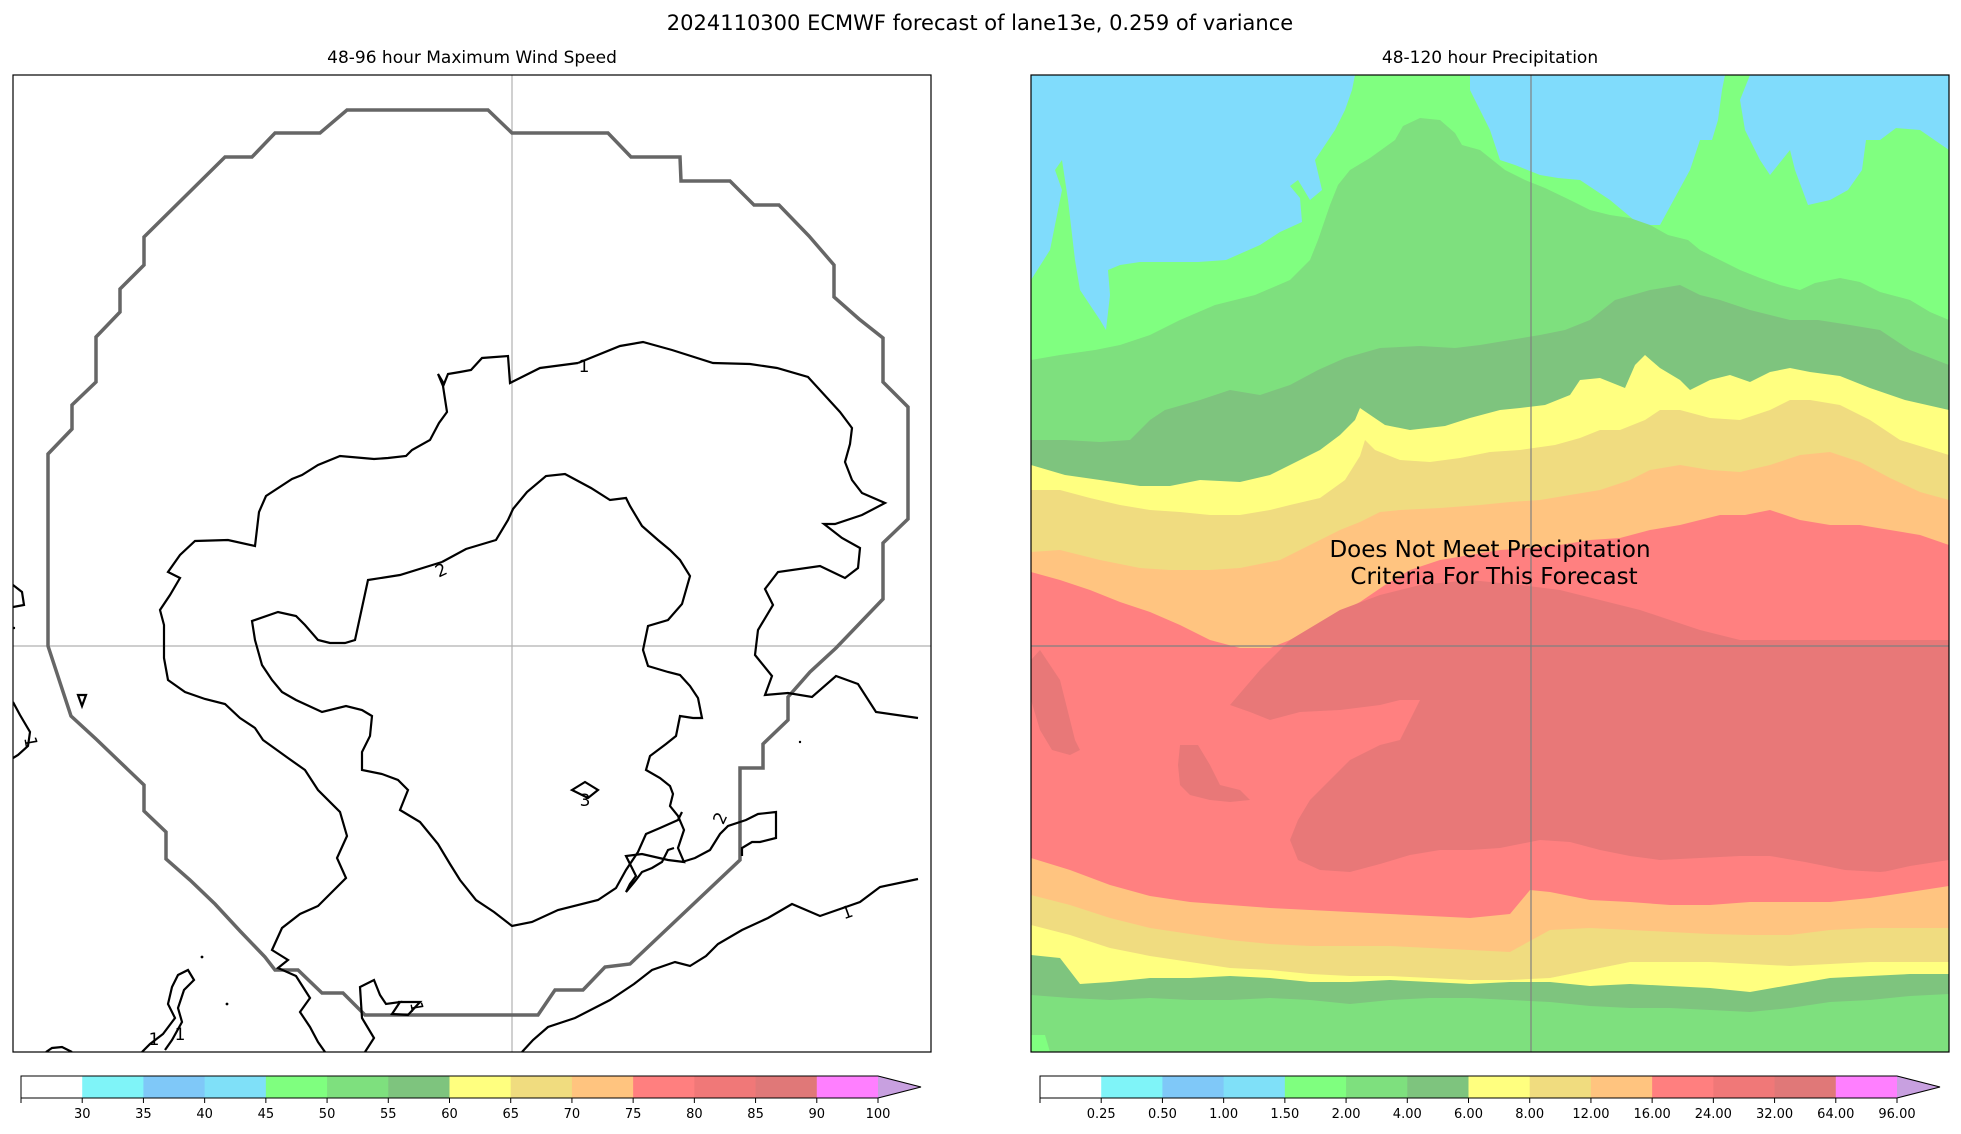  I want to click on colorbar-tick-label: 24.00, so click(1713, 1114).